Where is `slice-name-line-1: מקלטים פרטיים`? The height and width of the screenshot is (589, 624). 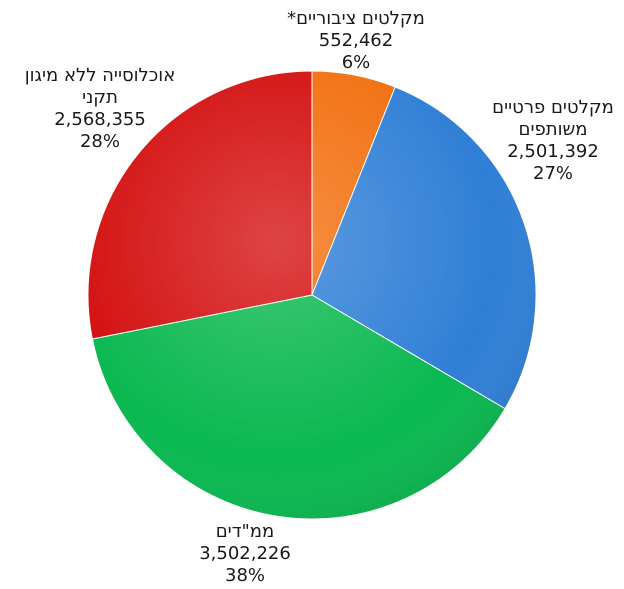 slice-name-line-1: מקלטים פרטיים is located at coordinates (553, 107).